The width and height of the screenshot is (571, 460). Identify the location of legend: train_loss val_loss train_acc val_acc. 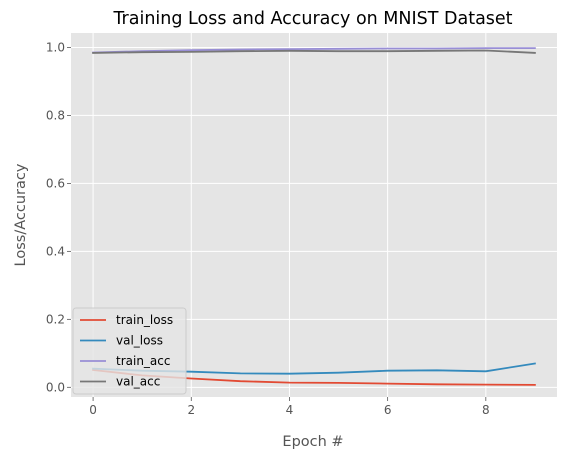
(129, 351).